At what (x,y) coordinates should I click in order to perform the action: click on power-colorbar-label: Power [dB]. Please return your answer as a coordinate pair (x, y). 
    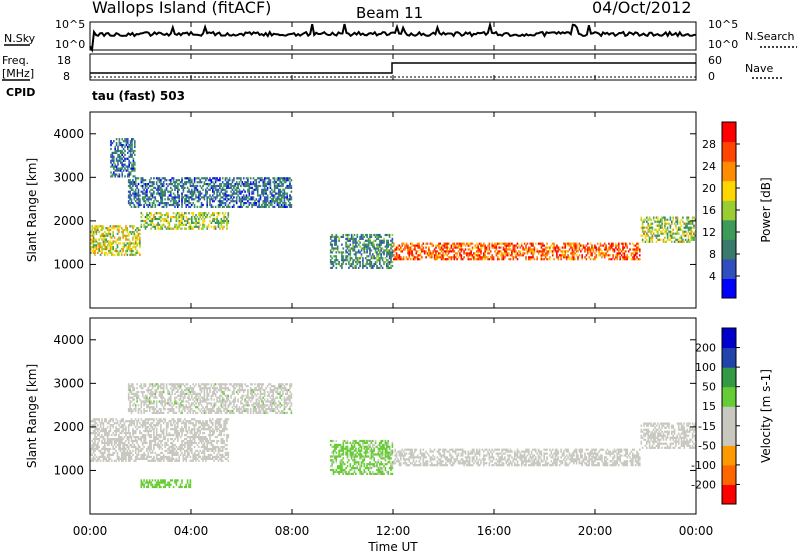
    Looking at the image, I should click on (766, 209).